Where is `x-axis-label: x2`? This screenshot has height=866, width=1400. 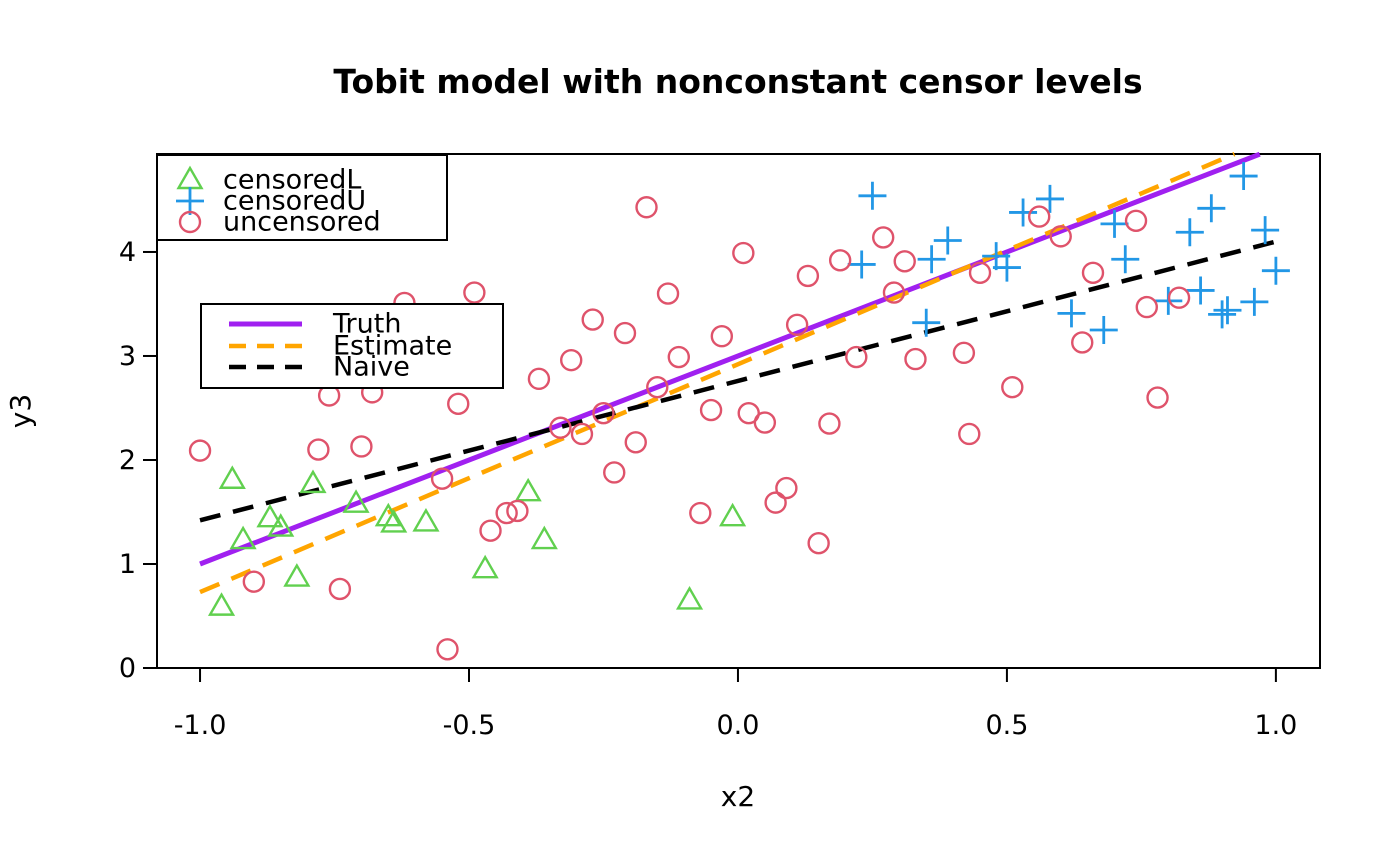
x-axis-label: x2 is located at coordinates (738, 796).